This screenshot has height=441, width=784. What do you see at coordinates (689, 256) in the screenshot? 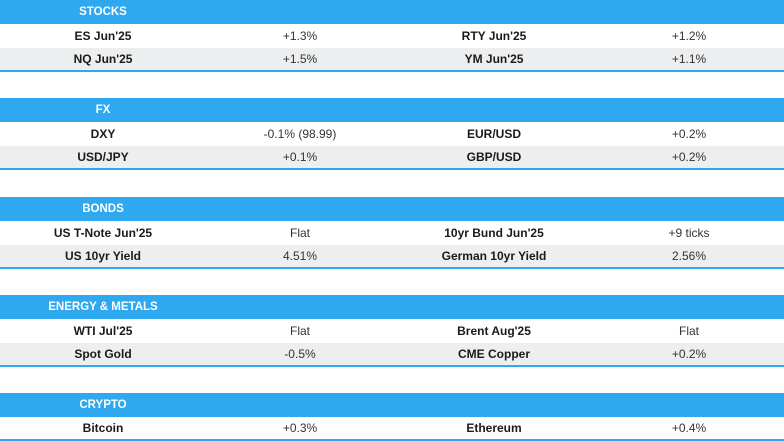
I see `instrument-change: 2.56%` at bounding box center [689, 256].